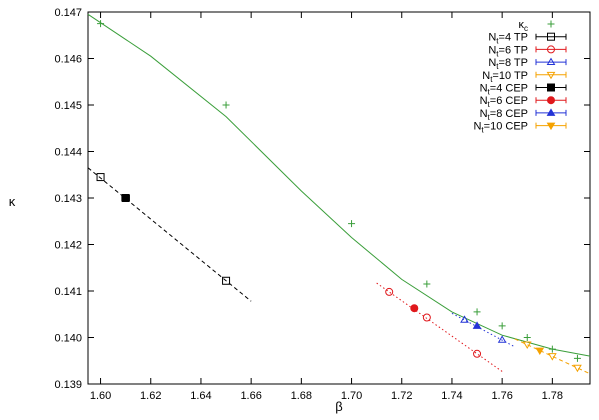 The height and width of the screenshot is (420, 599). Describe the element at coordinates (68, 246) in the screenshot. I see `y-tick-label: 0.142` at that location.